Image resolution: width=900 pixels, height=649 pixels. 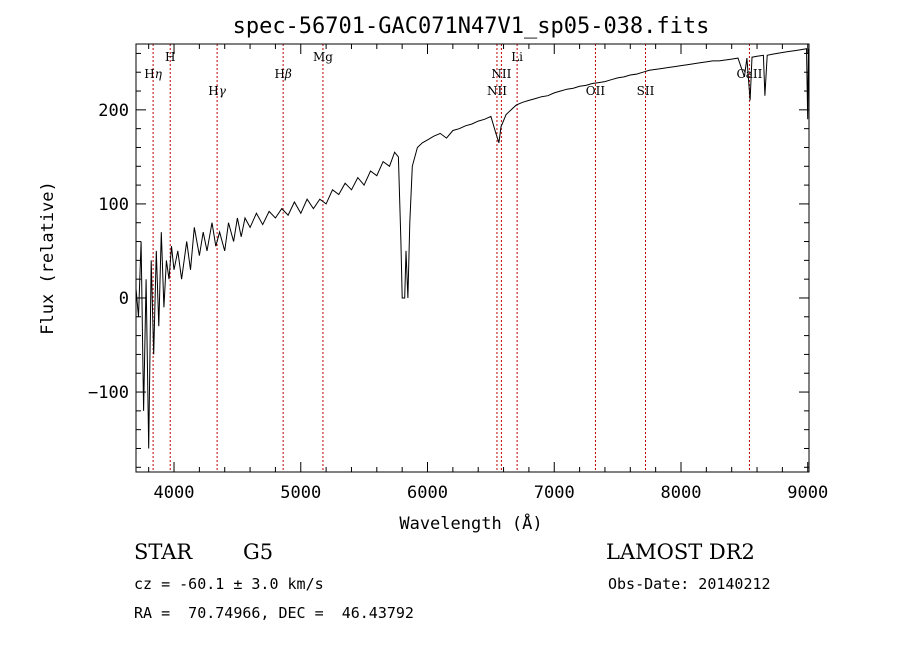 What do you see at coordinates (174, 493) in the screenshot?
I see `x-tick-label-4000: 4000` at bounding box center [174, 493].